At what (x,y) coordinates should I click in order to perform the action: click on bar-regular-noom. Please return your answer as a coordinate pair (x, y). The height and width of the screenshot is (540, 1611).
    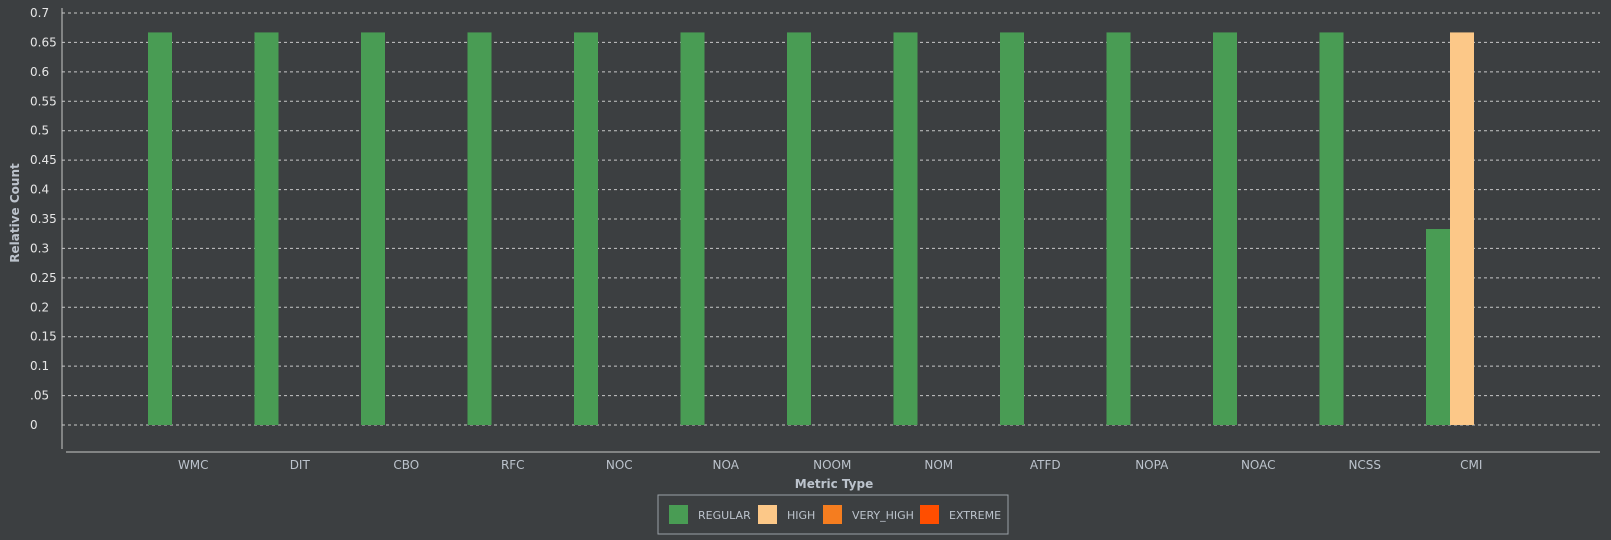
    Looking at the image, I should click on (799, 229).